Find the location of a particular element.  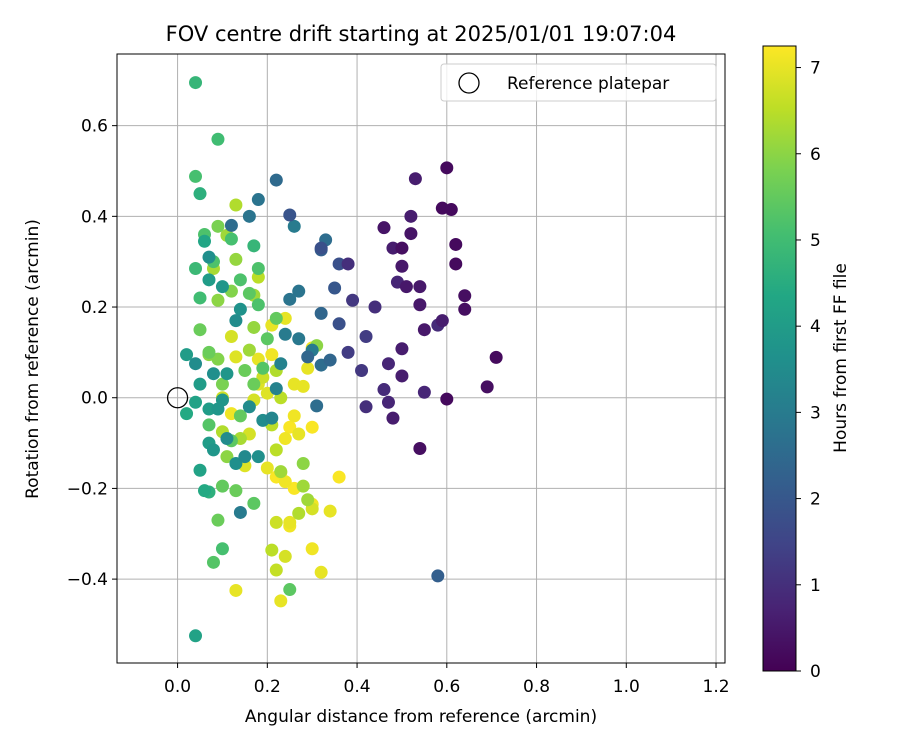

x-axis-label: Angular distance from reference (arcmin) is located at coordinates (421, 717).